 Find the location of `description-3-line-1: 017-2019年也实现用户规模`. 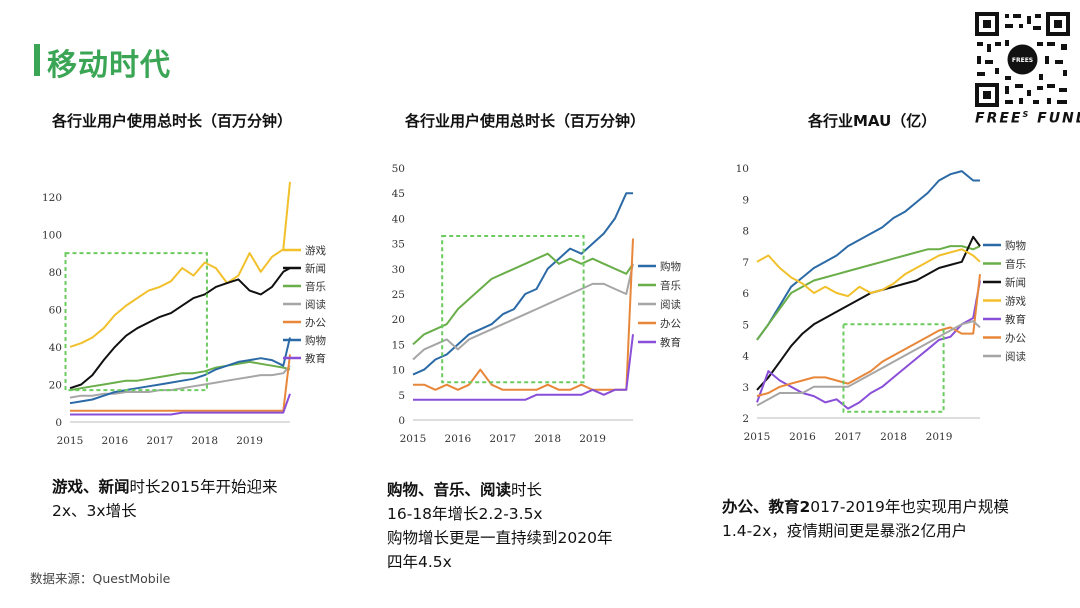

description-3-line-1: 017-2019年也实现用户规模 is located at coordinates (909, 507).